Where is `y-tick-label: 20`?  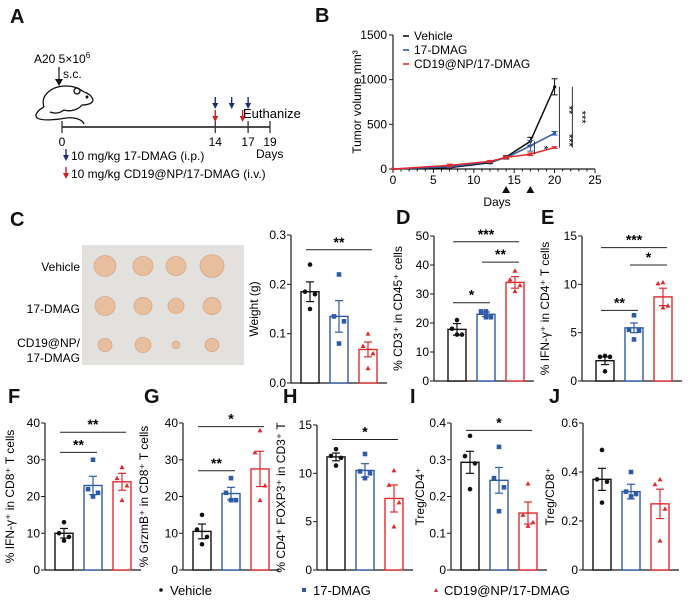 y-tick-label: 20 is located at coordinates (34, 497).